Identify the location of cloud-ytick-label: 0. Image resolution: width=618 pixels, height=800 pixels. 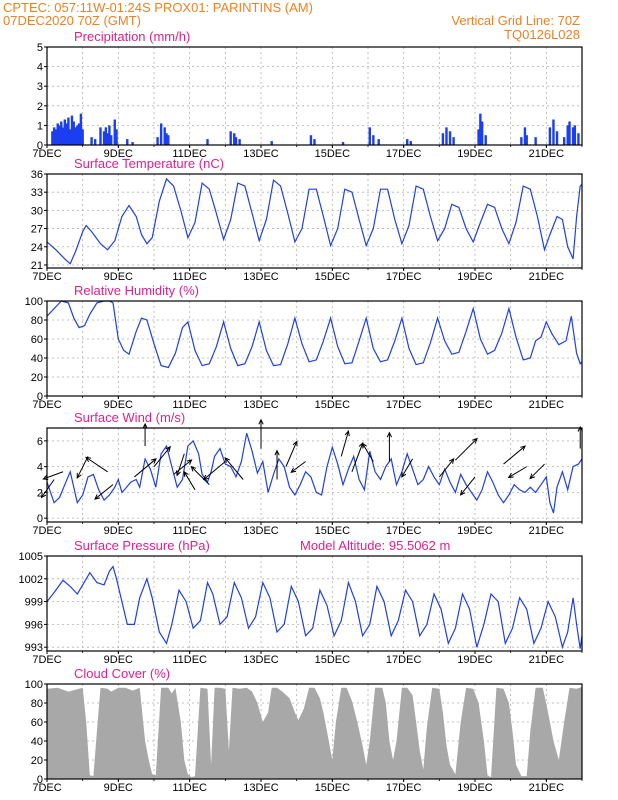
(40, 780).